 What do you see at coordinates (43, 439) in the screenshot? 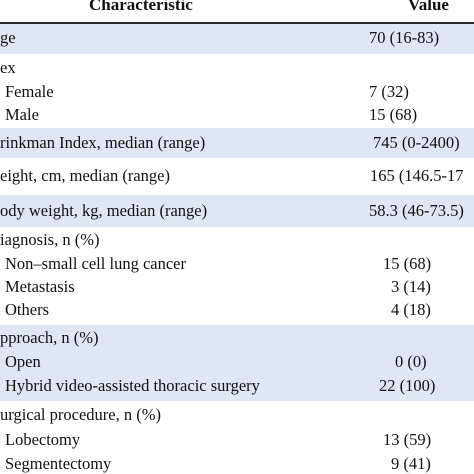
I see `row-label: Lobectomy` at bounding box center [43, 439].